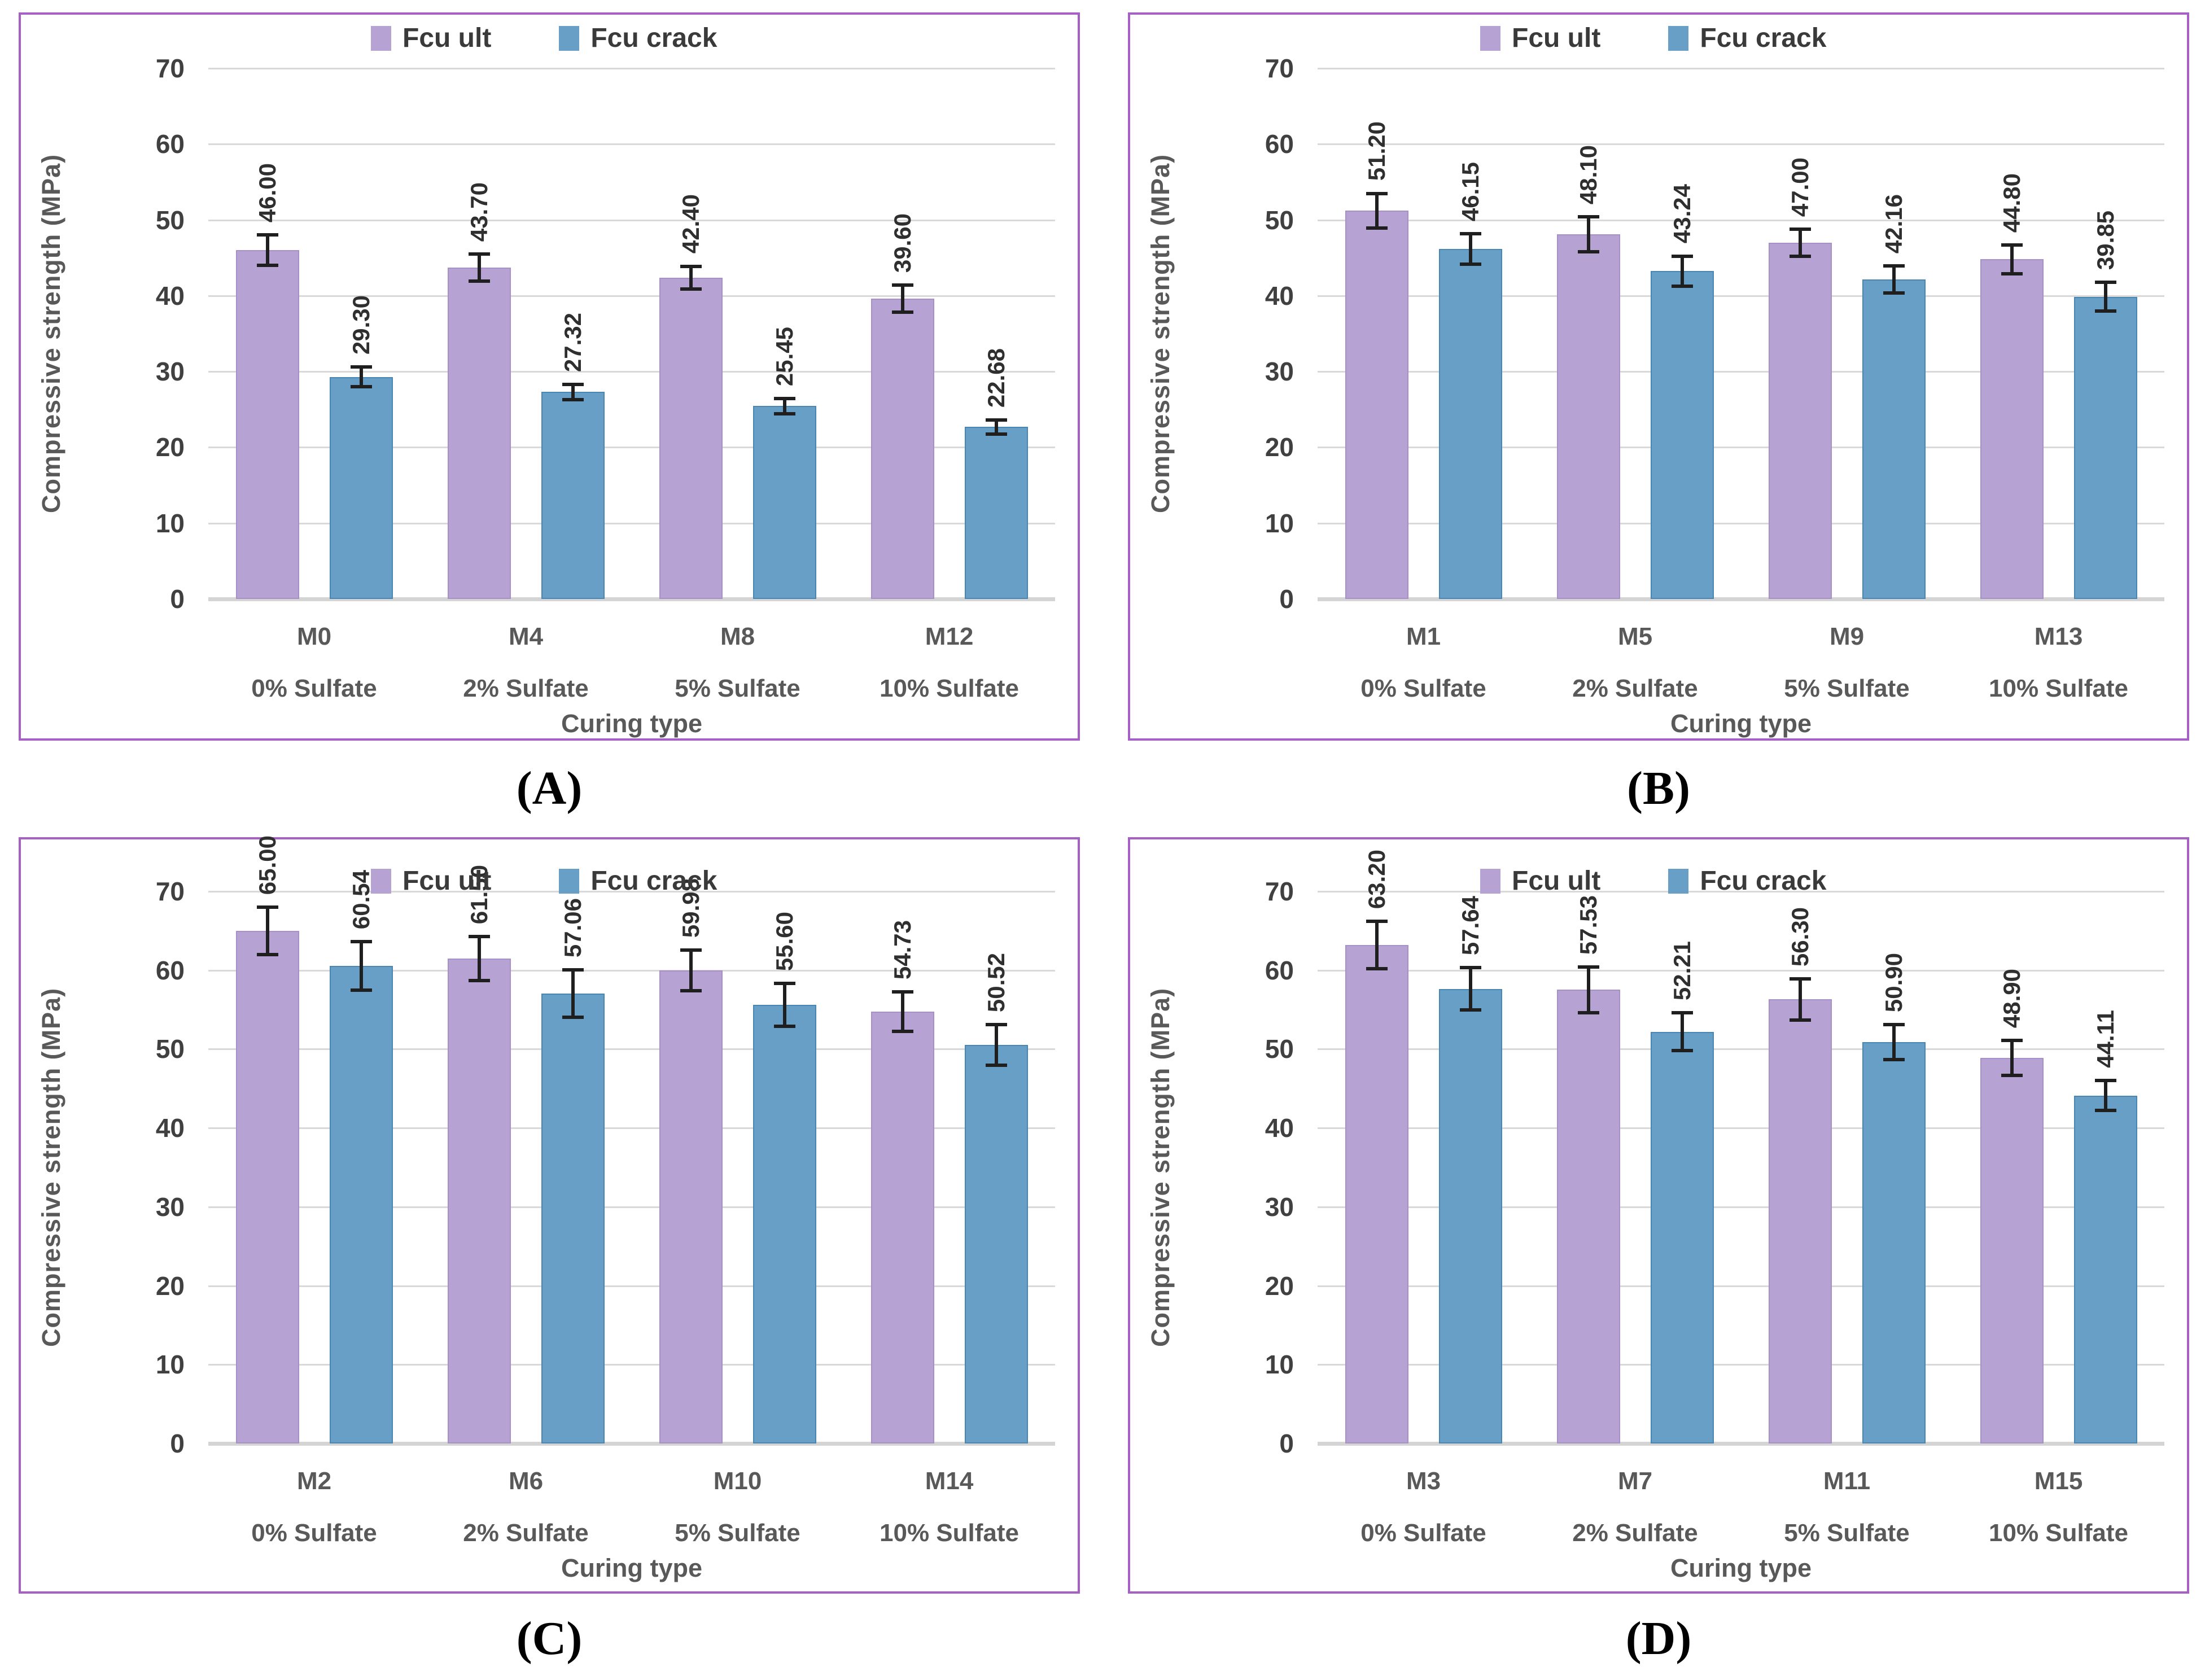  What do you see at coordinates (631, 334) in the screenshot?
I see `bar-groups: 46.00 29.30 43.70 27.32 42.40 25.45 39.60 22.68` at bounding box center [631, 334].